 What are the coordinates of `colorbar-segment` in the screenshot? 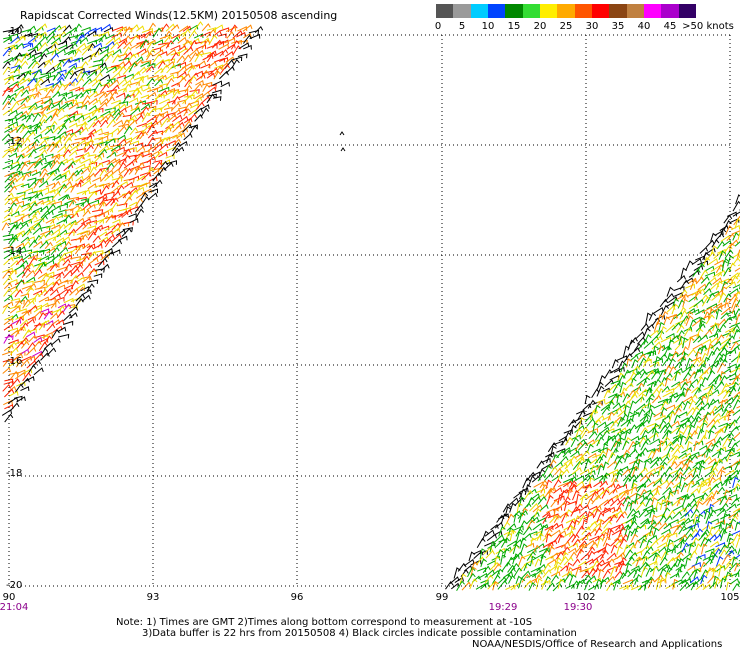 It's located at (479, 11).